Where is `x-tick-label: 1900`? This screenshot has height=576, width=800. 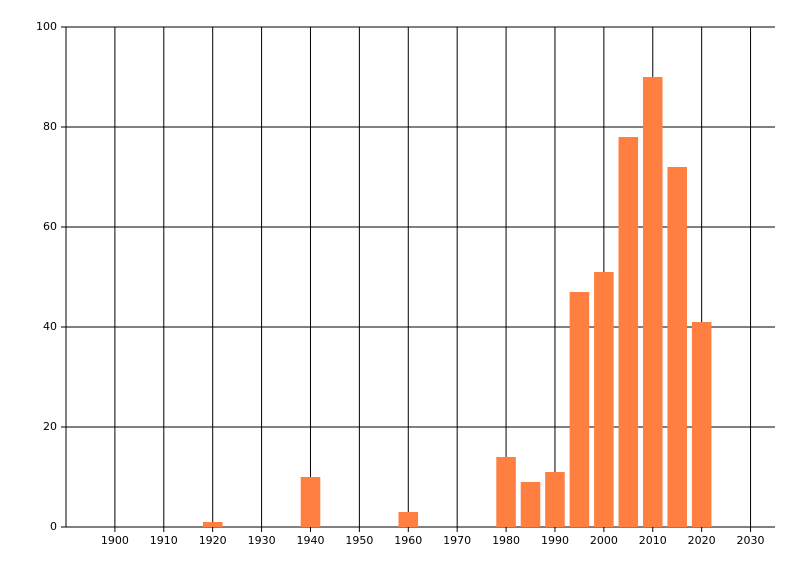
x-tick-label: 1900 is located at coordinates (115, 540).